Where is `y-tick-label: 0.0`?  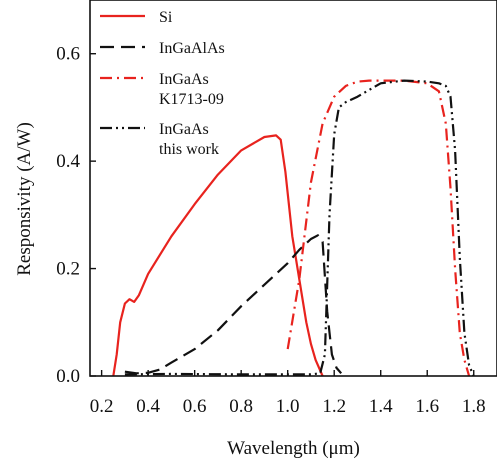 y-tick-label: 0.0 is located at coordinates (68, 376).